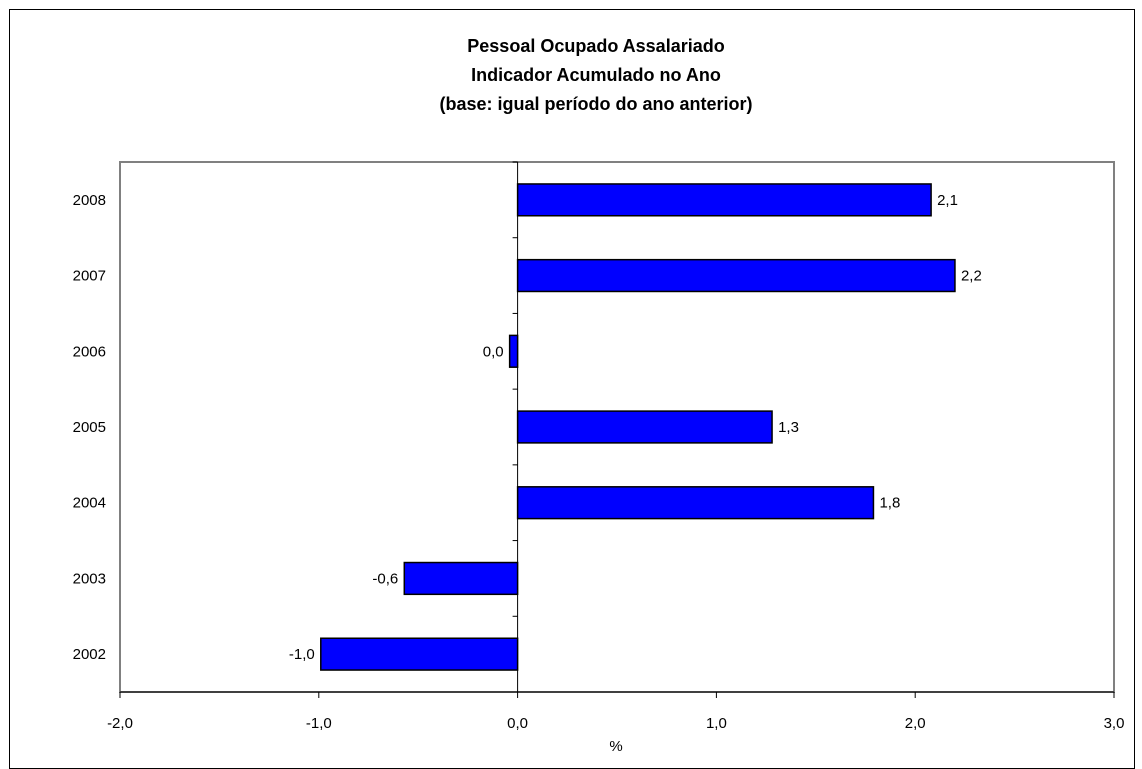 The height and width of the screenshot is (769, 1142). I want to click on bar-2007, so click(736, 275).